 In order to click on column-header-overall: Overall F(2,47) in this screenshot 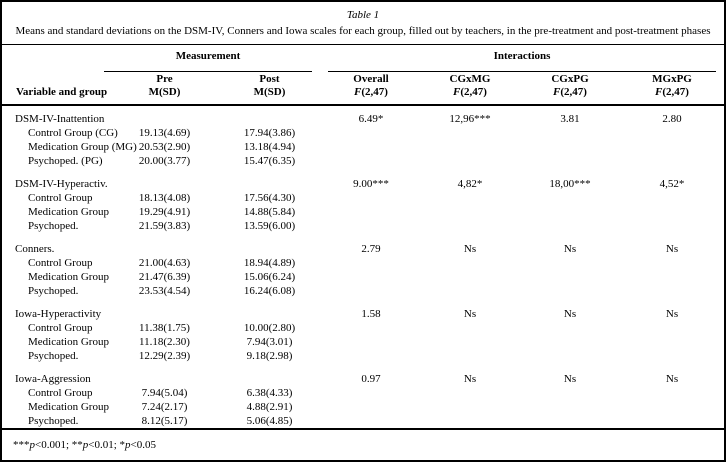, I will do `click(371, 88)`.